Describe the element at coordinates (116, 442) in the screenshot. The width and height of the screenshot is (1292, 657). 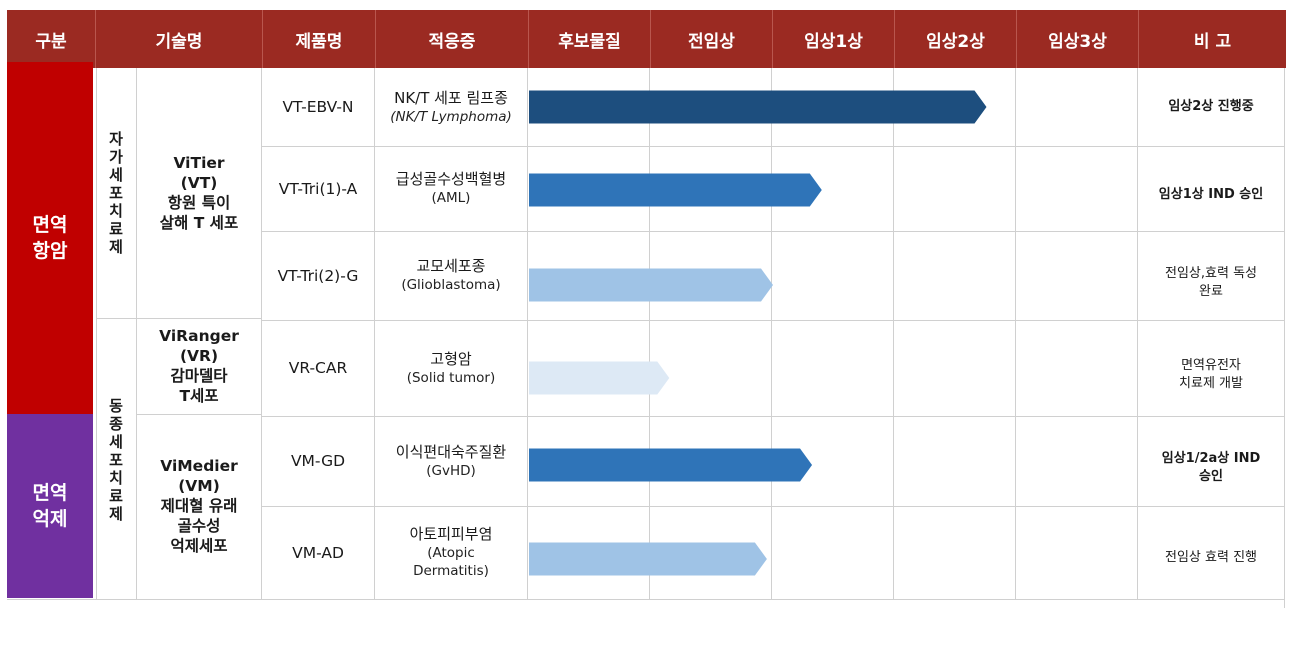
I see `therapy-char: 세` at that location.